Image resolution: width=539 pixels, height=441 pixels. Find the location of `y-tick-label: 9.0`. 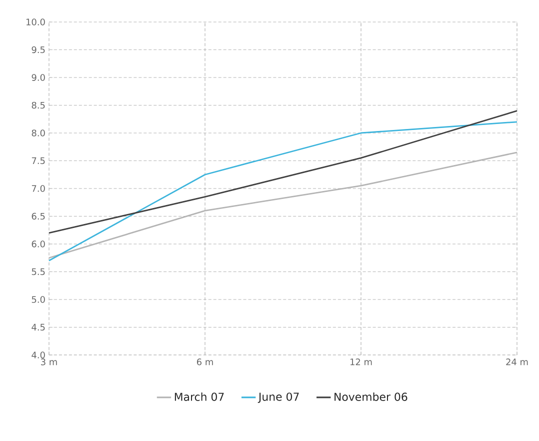

y-tick-label: 9.0 is located at coordinates (38, 77).